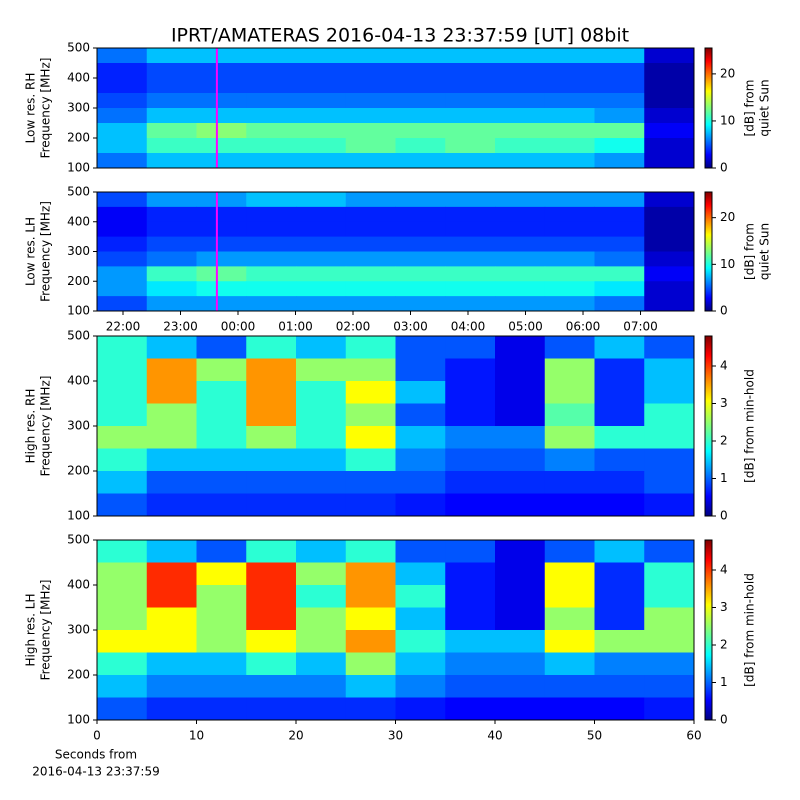 The image size is (800, 800). What do you see at coordinates (395, 736) in the screenshot?
I see `x-tick-label: 30` at bounding box center [395, 736].